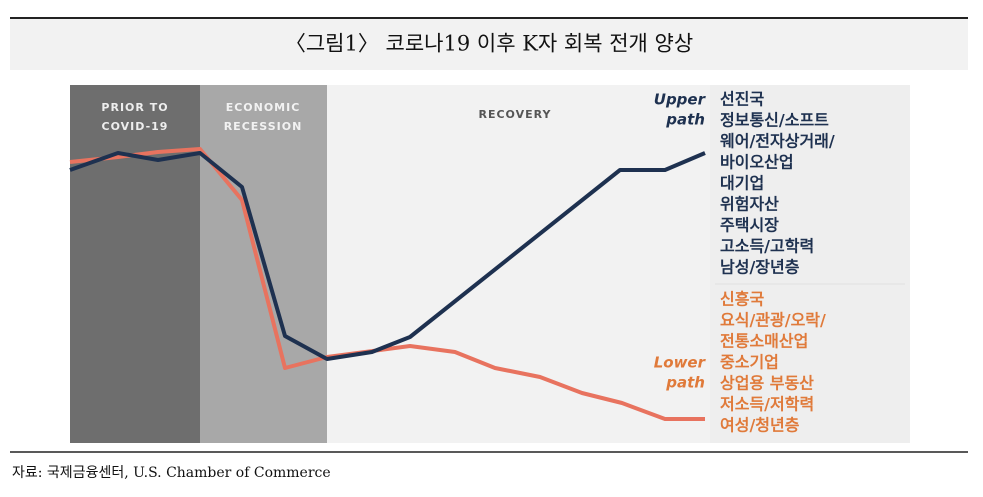 The height and width of the screenshot is (497, 983). I want to click on title: 〈그림1〉 코로나19 이후 K자 회복 전개 양상, so click(489, 44).